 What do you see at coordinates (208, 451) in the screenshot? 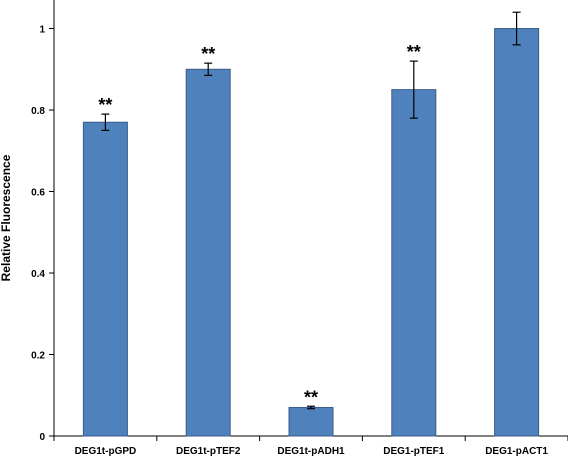
I see `x-tick-label: DEG1t-pTEF2` at bounding box center [208, 451].